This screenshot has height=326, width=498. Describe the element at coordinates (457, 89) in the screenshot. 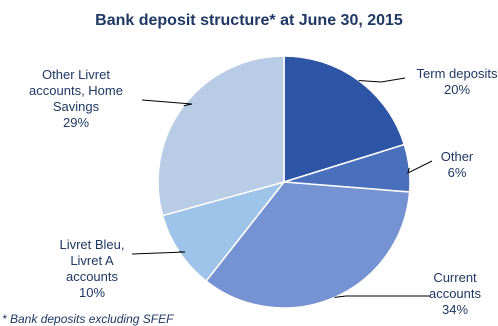

I see `slice-percent-0: 20%` at that location.